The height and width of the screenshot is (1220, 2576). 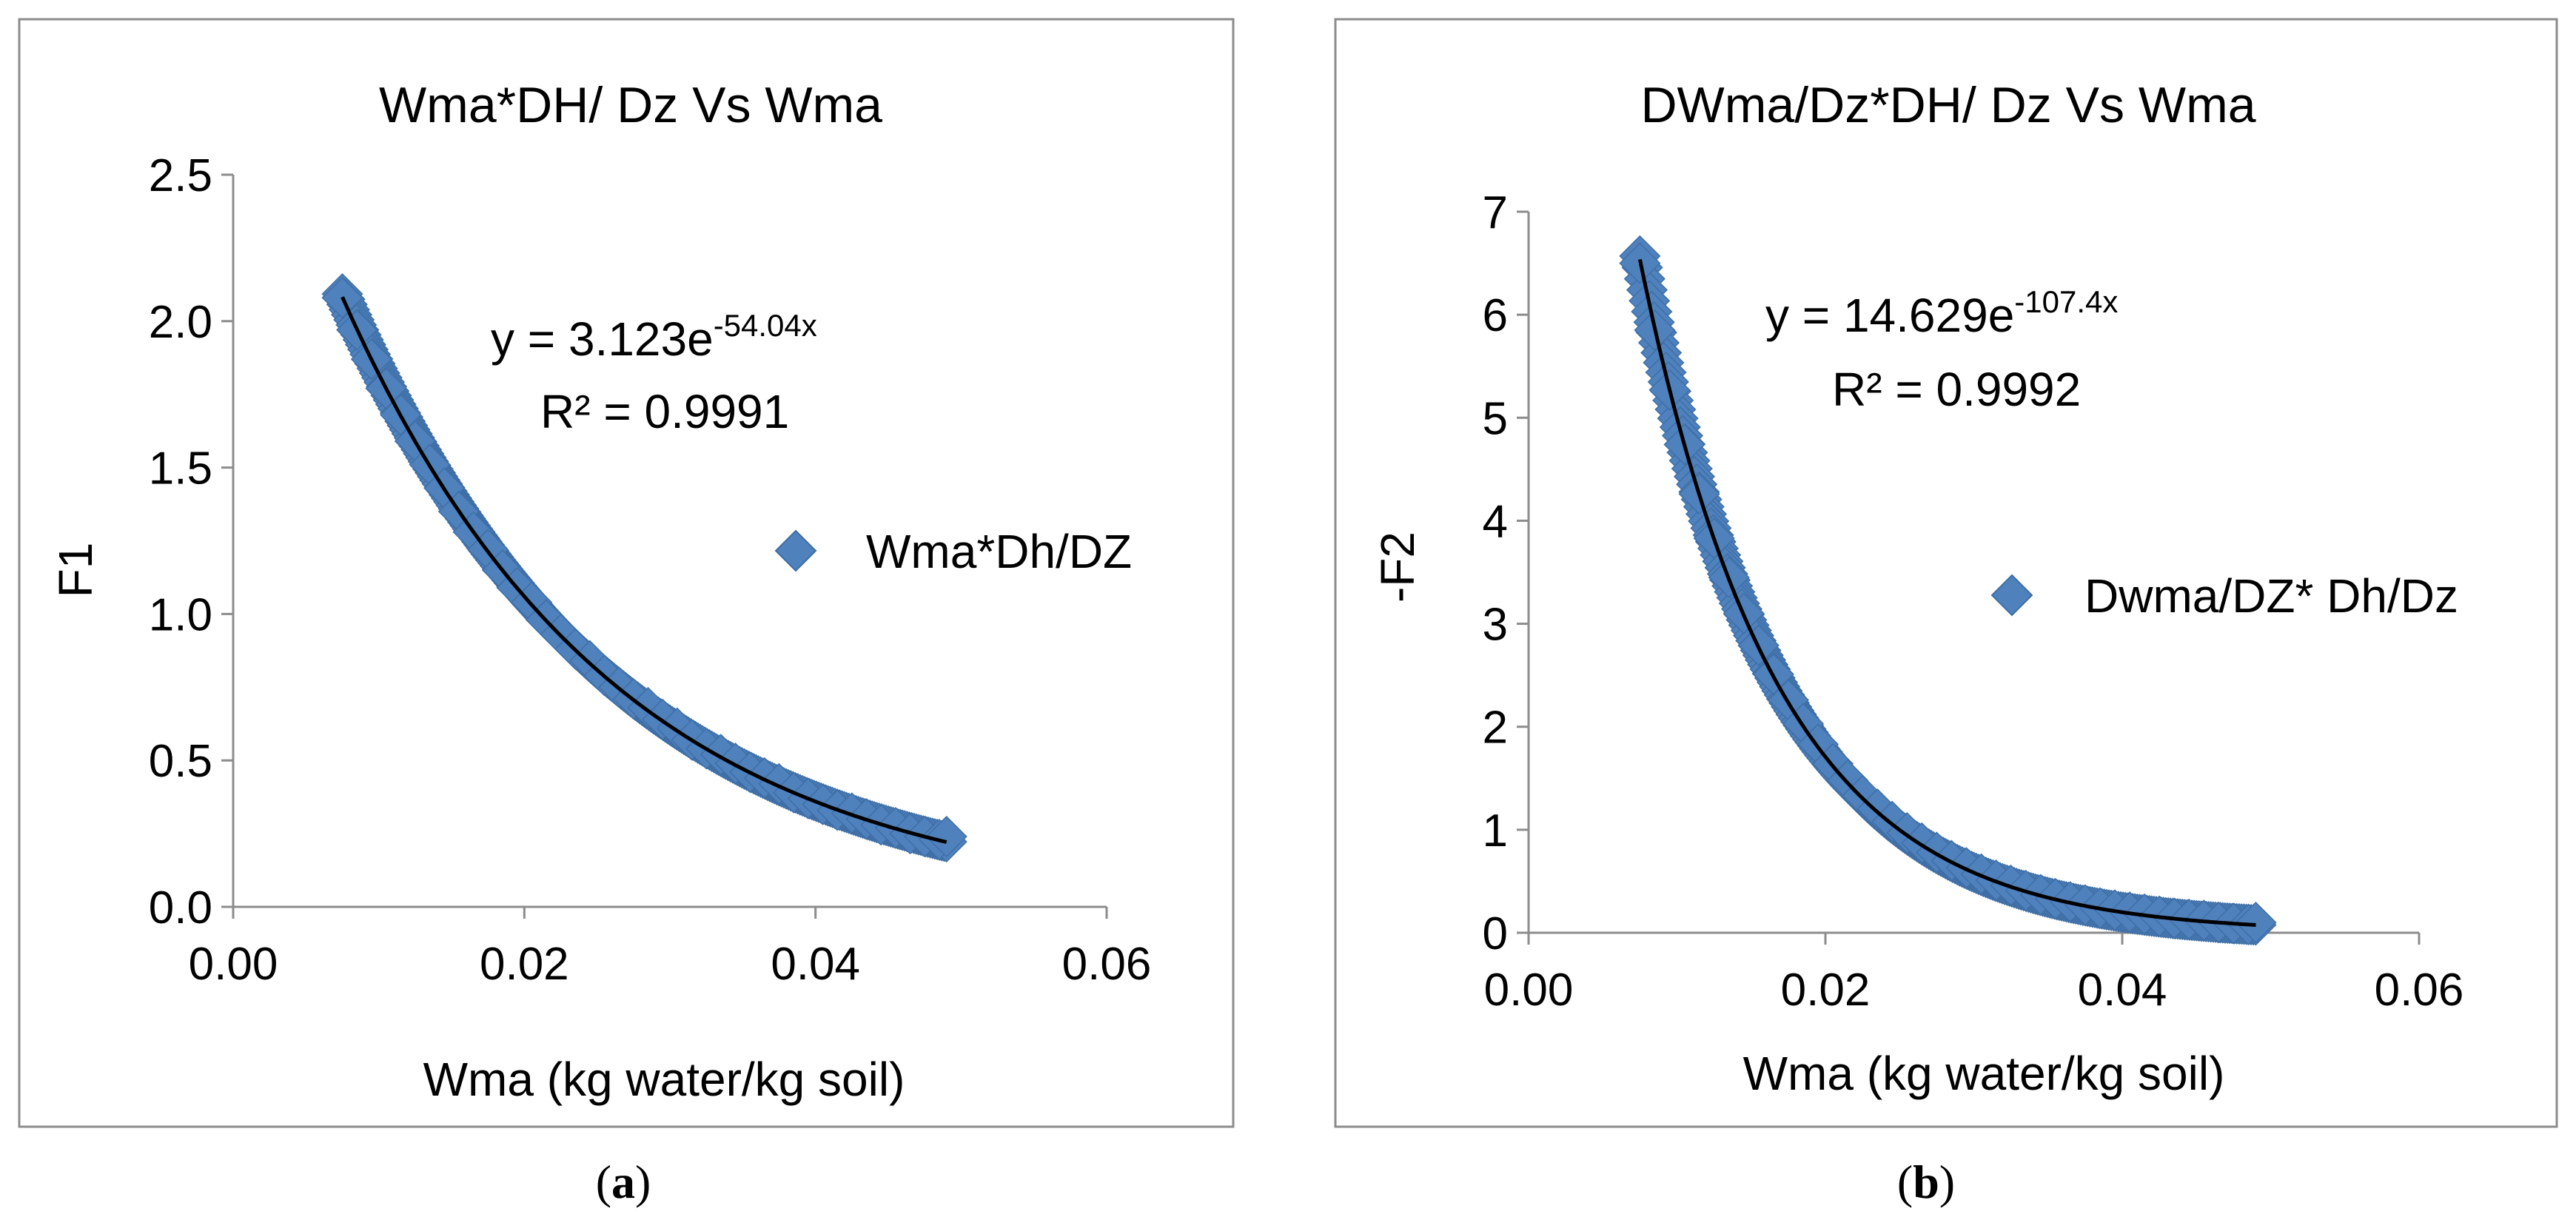 What do you see at coordinates (180, 322) in the screenshot?
I see `y-tick-label-a: 2.0` at bounding box center [180, 322].